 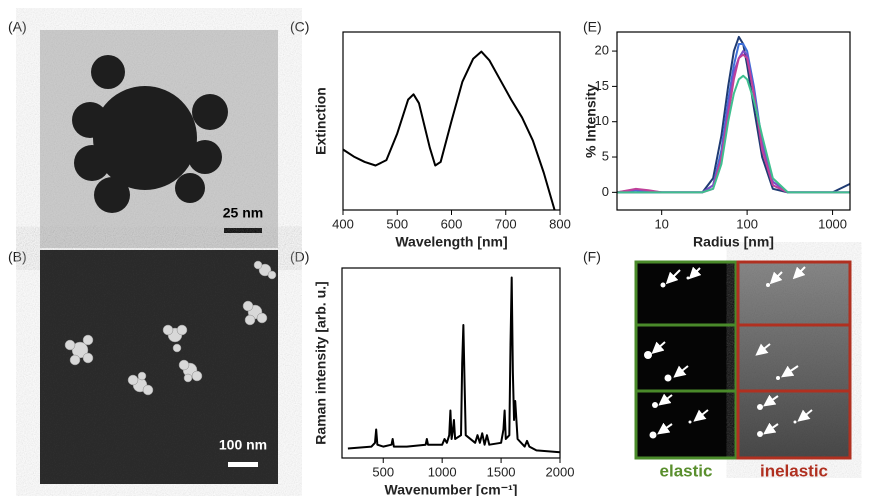 What do you see at coordinates (506, 223) in the screenshot?
I see `x-tick-label: 700` at bounding box center [506, 223].